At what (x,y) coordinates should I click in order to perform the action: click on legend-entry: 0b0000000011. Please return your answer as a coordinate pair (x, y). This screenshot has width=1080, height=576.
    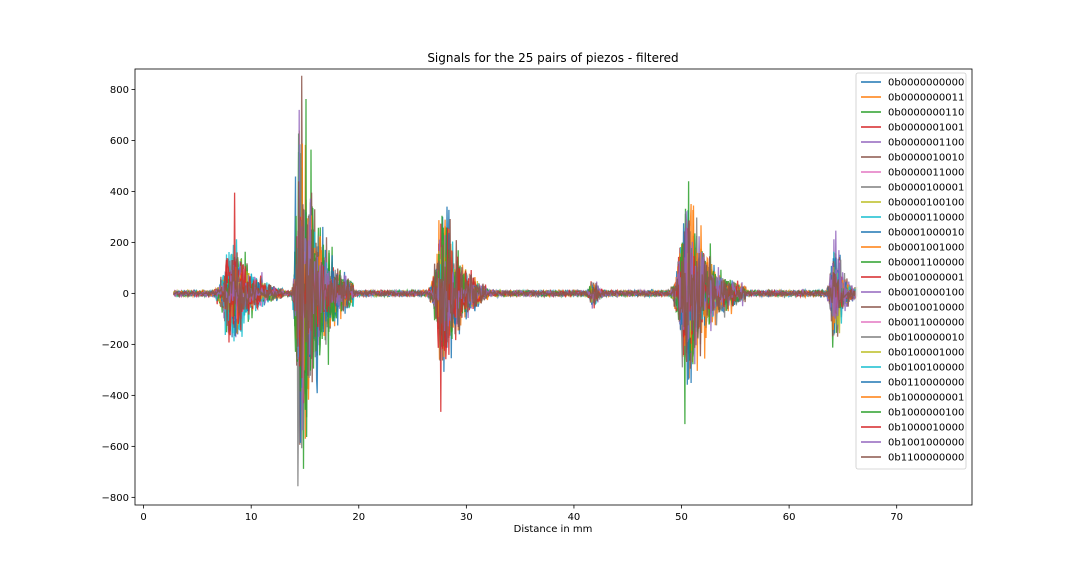
    Looking at the image, I should click on (926, 98).